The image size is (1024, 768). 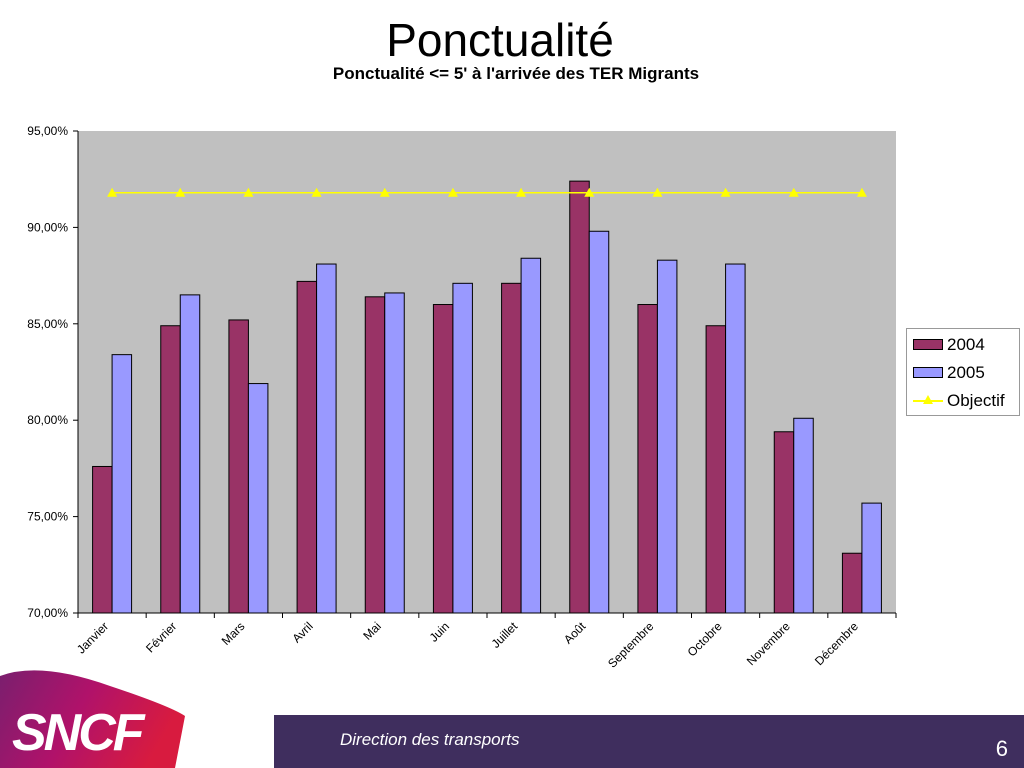 What do you see at coordinates (976, 400) in the screenshot?
I see `legend-label-objectif: Objectif` at bounding box center [976, 400].